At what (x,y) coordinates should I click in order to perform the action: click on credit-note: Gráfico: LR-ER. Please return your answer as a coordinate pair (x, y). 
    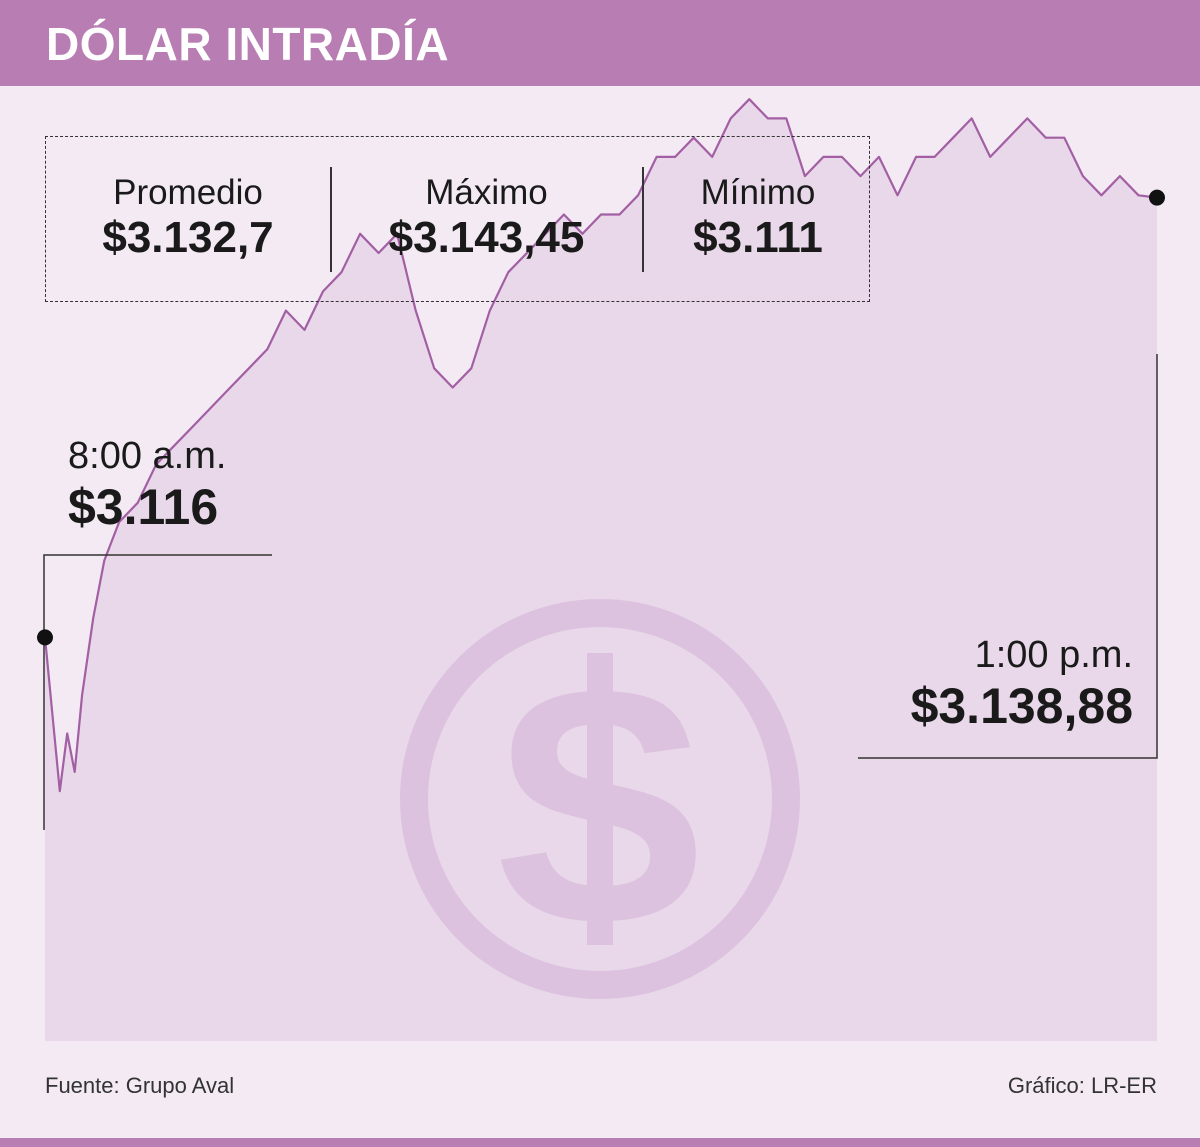
    Looking at the image, I should click on (1082, 1085).